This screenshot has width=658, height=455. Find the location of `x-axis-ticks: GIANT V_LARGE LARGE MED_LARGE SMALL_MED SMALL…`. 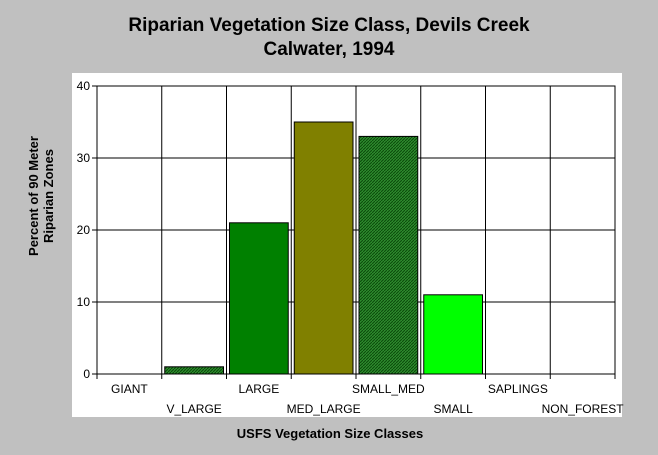

x-axis-ticks: GIANT V_LARGE LARGE MED_LARGE SMALL_MED SMALL… is located at coordinates (360, 395).